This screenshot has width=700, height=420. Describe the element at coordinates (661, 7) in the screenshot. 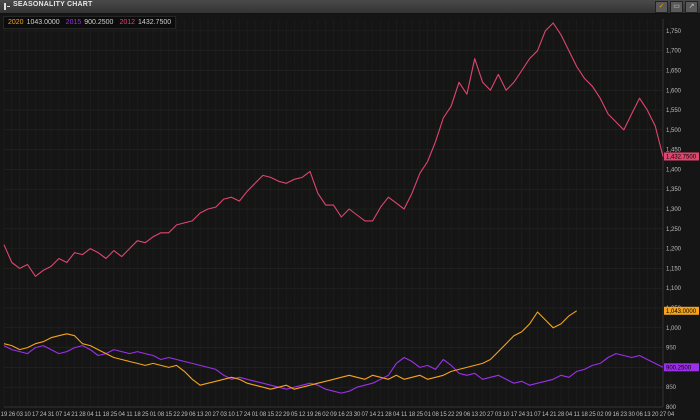

I see `chart-settings-icon: ✓` at that location.